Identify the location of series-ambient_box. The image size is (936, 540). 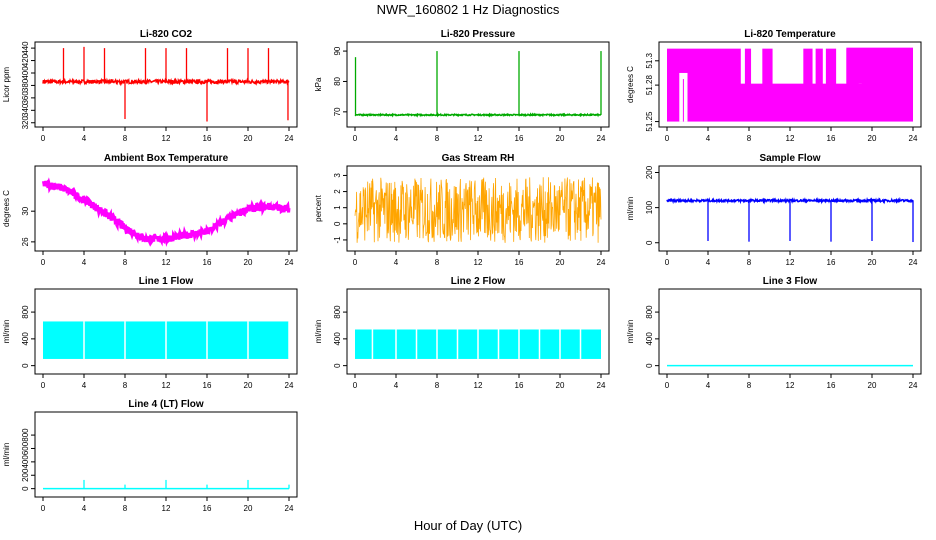
(166, 212).